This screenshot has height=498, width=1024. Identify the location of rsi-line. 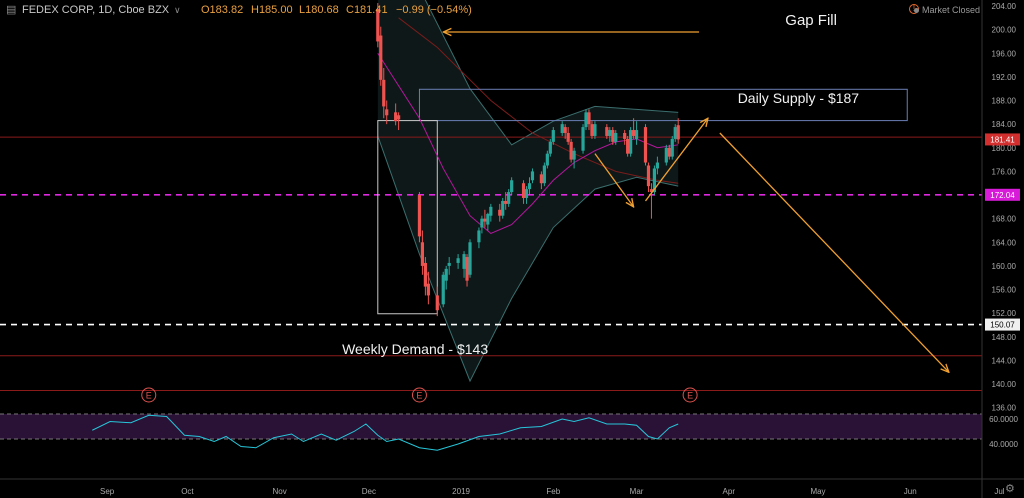
(385, 432).